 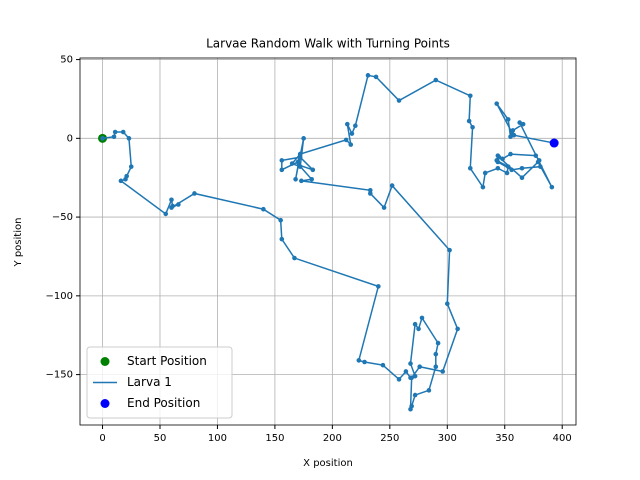 What do you see at coordinates (105, 361) in the screenshot?
I see `legend-marker` at bounding box center [105, 361].